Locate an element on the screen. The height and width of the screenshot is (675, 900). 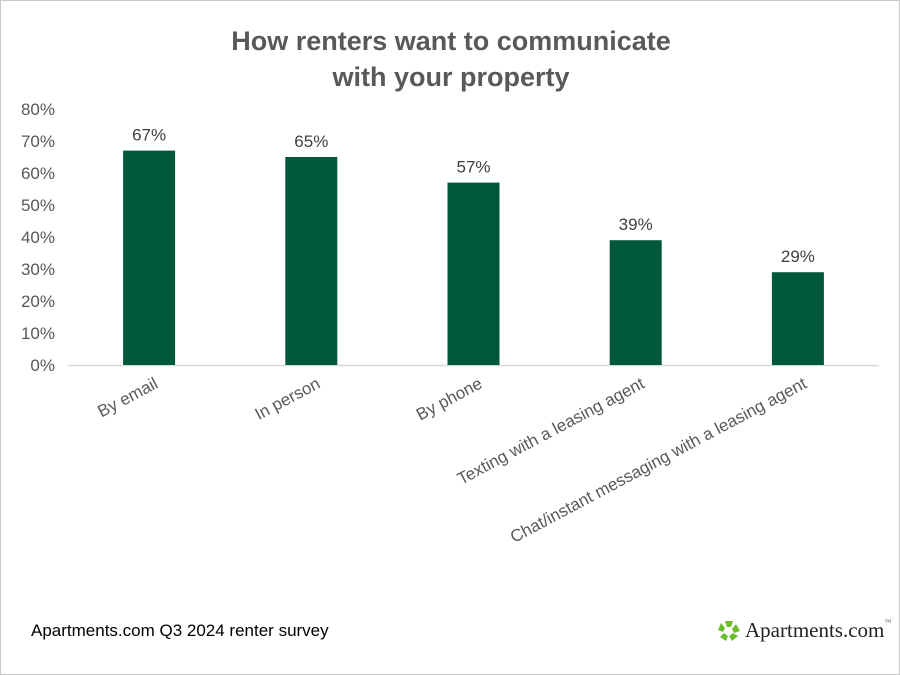
y-tick-label: 0% is located at coordinates (42, 365).